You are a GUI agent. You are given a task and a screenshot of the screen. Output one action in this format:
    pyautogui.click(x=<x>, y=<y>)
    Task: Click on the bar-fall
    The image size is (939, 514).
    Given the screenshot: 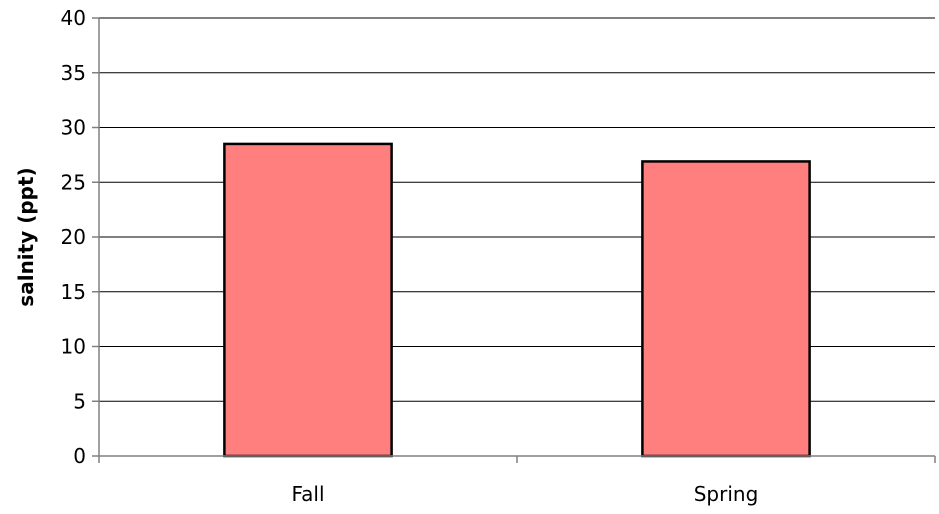 What is the action you would take?
    pyautogui.click(x=308, y=300)
    